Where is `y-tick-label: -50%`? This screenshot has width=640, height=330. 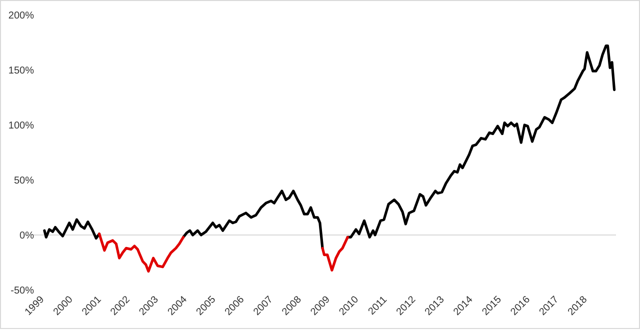 y-tick-label: -50% is located at coordinates (22, 291).